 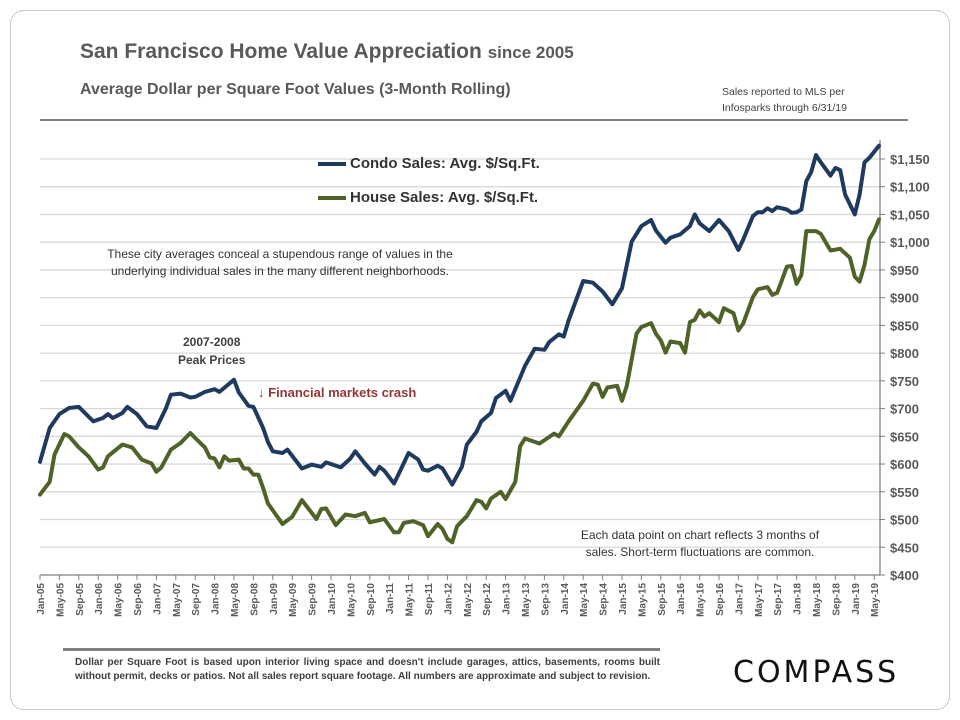 I want to click on x-tick-label: Sep-15, so click(x=662, y=599).